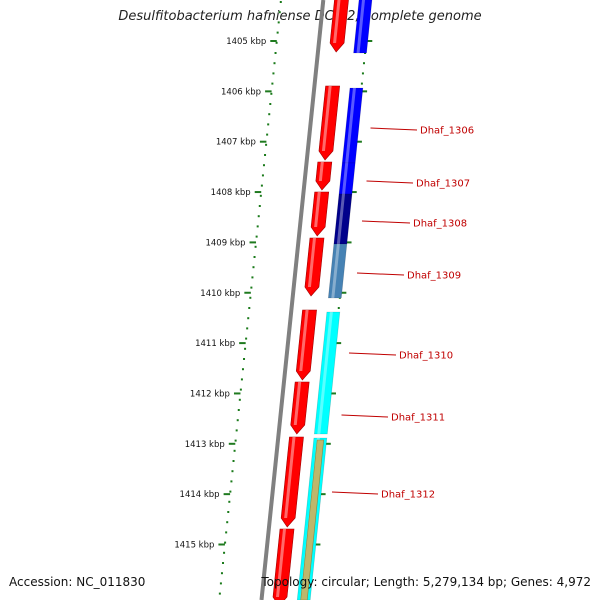 This screenshot has width=600, height=600. Describe the element at coordinates (231, 193) in the screenshot. I see `kbp-label: 1408 kbp` at that location.